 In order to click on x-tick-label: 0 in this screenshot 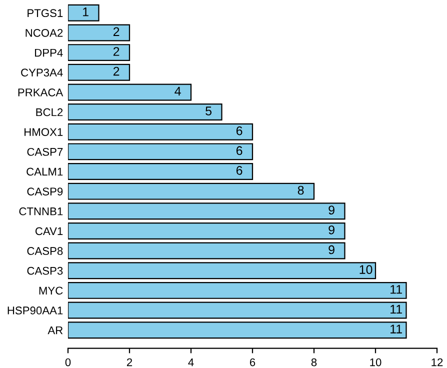, I will do `click(68, 362)`.